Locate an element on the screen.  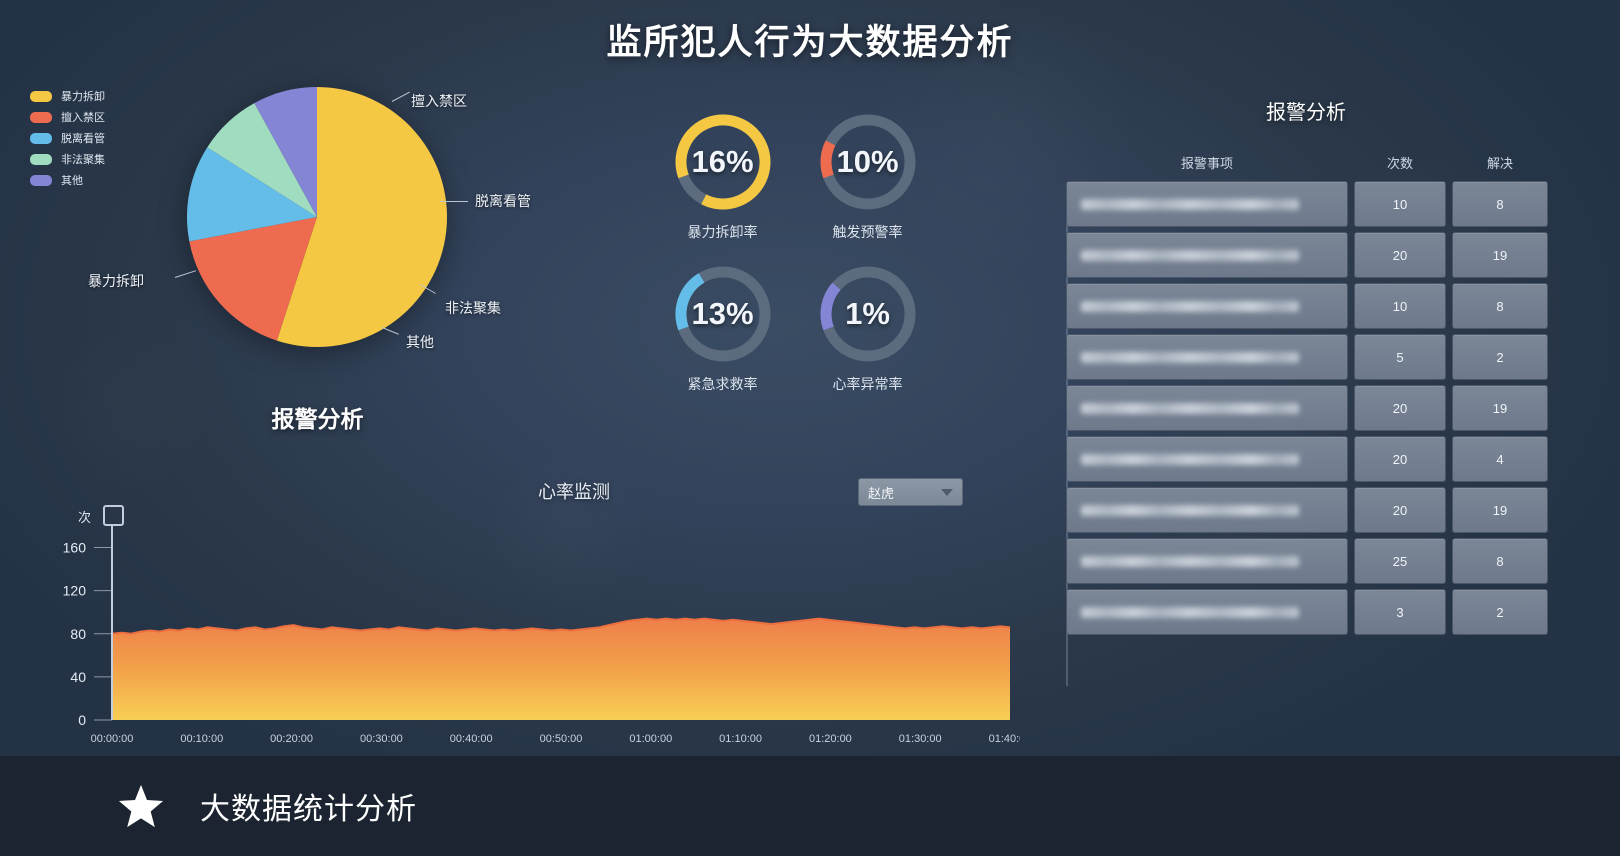
x-axis-tick-label: 01:00:00 is located at coordinates (650, 739).